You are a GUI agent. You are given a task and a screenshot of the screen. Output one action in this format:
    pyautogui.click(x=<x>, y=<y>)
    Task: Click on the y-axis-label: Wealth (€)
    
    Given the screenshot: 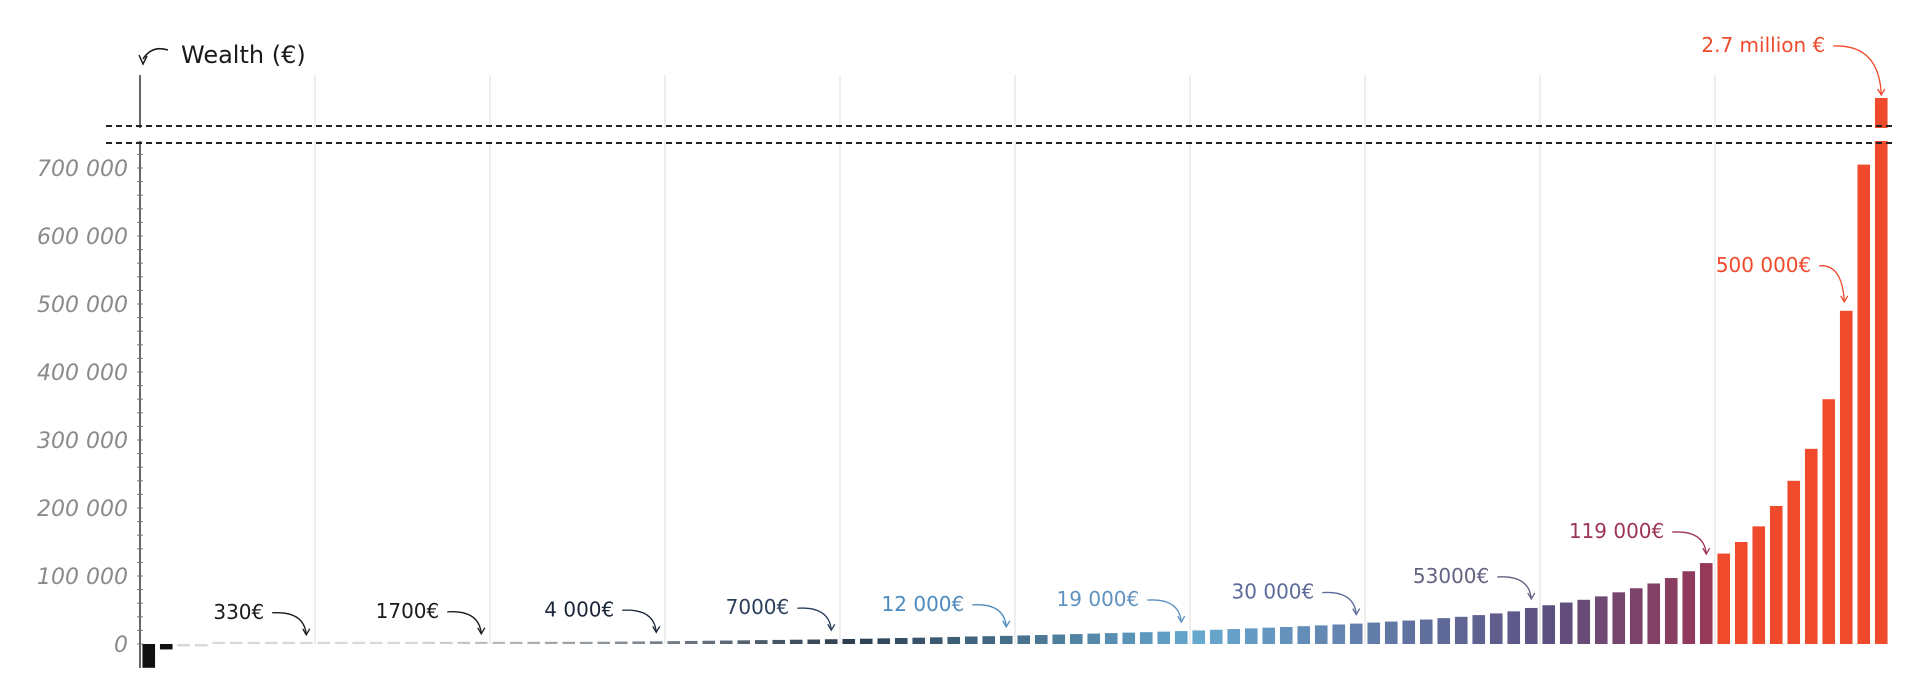 What is the action you would take?
    pyautogui.click(x=243, y=55)
    